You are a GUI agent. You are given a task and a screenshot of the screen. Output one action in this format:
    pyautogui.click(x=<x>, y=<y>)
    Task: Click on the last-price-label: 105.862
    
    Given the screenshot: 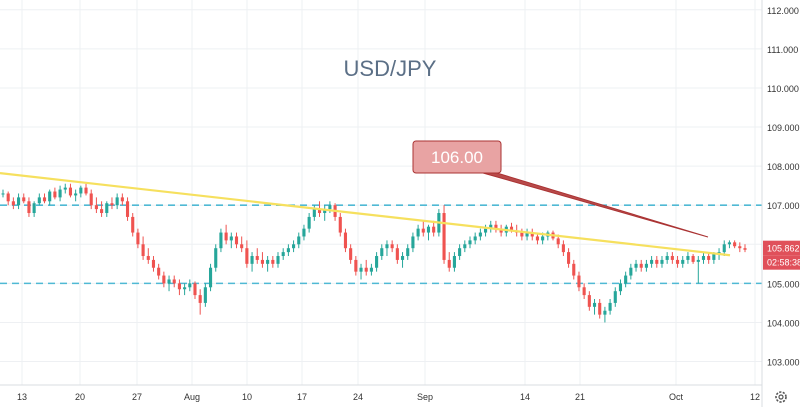 What is the action you would take?
    pyautogui.click(x=783, y=249)
    